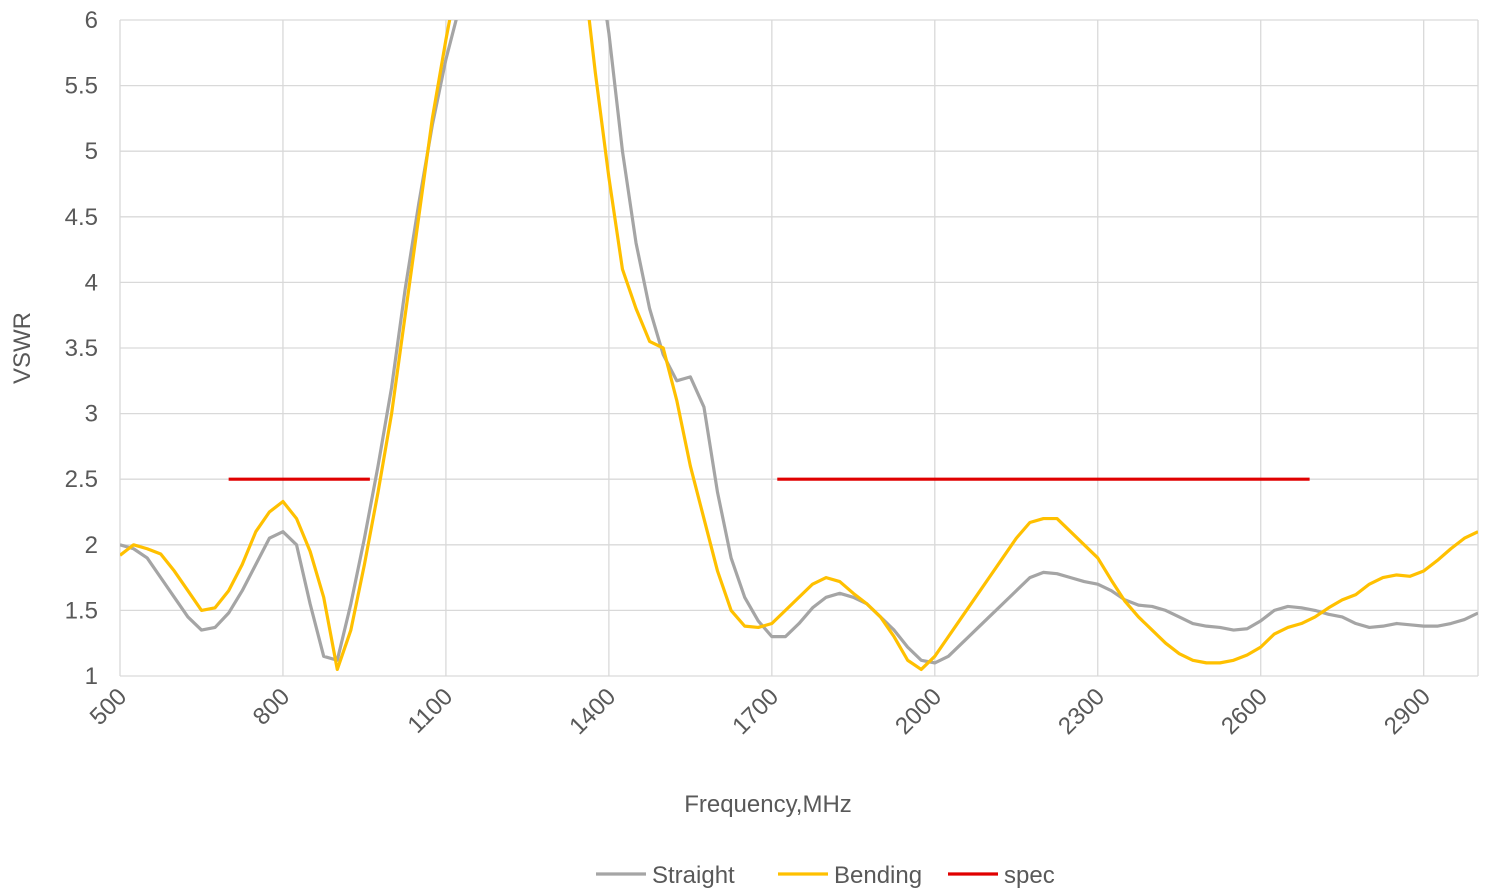  I want to click on y-tick-label: 1, so click(91, 676).